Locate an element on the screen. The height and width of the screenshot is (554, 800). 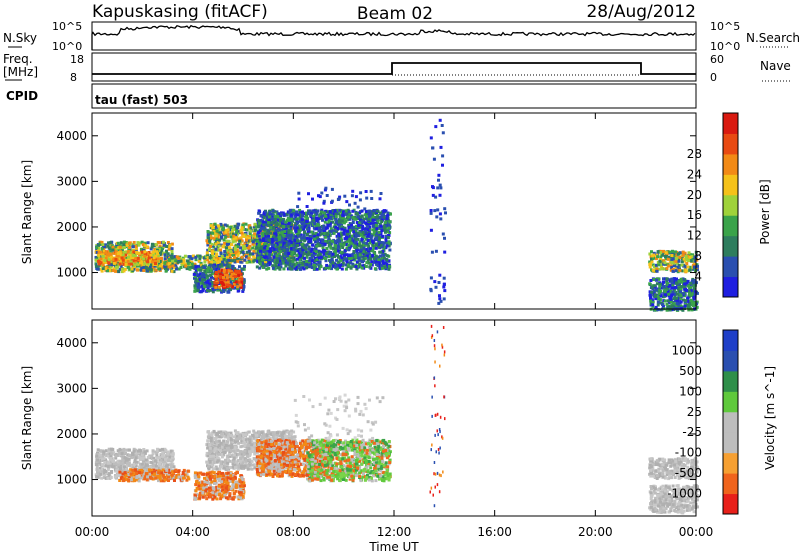
freq-left-tick-bottom: 8 is located at coordinates (73, 77).